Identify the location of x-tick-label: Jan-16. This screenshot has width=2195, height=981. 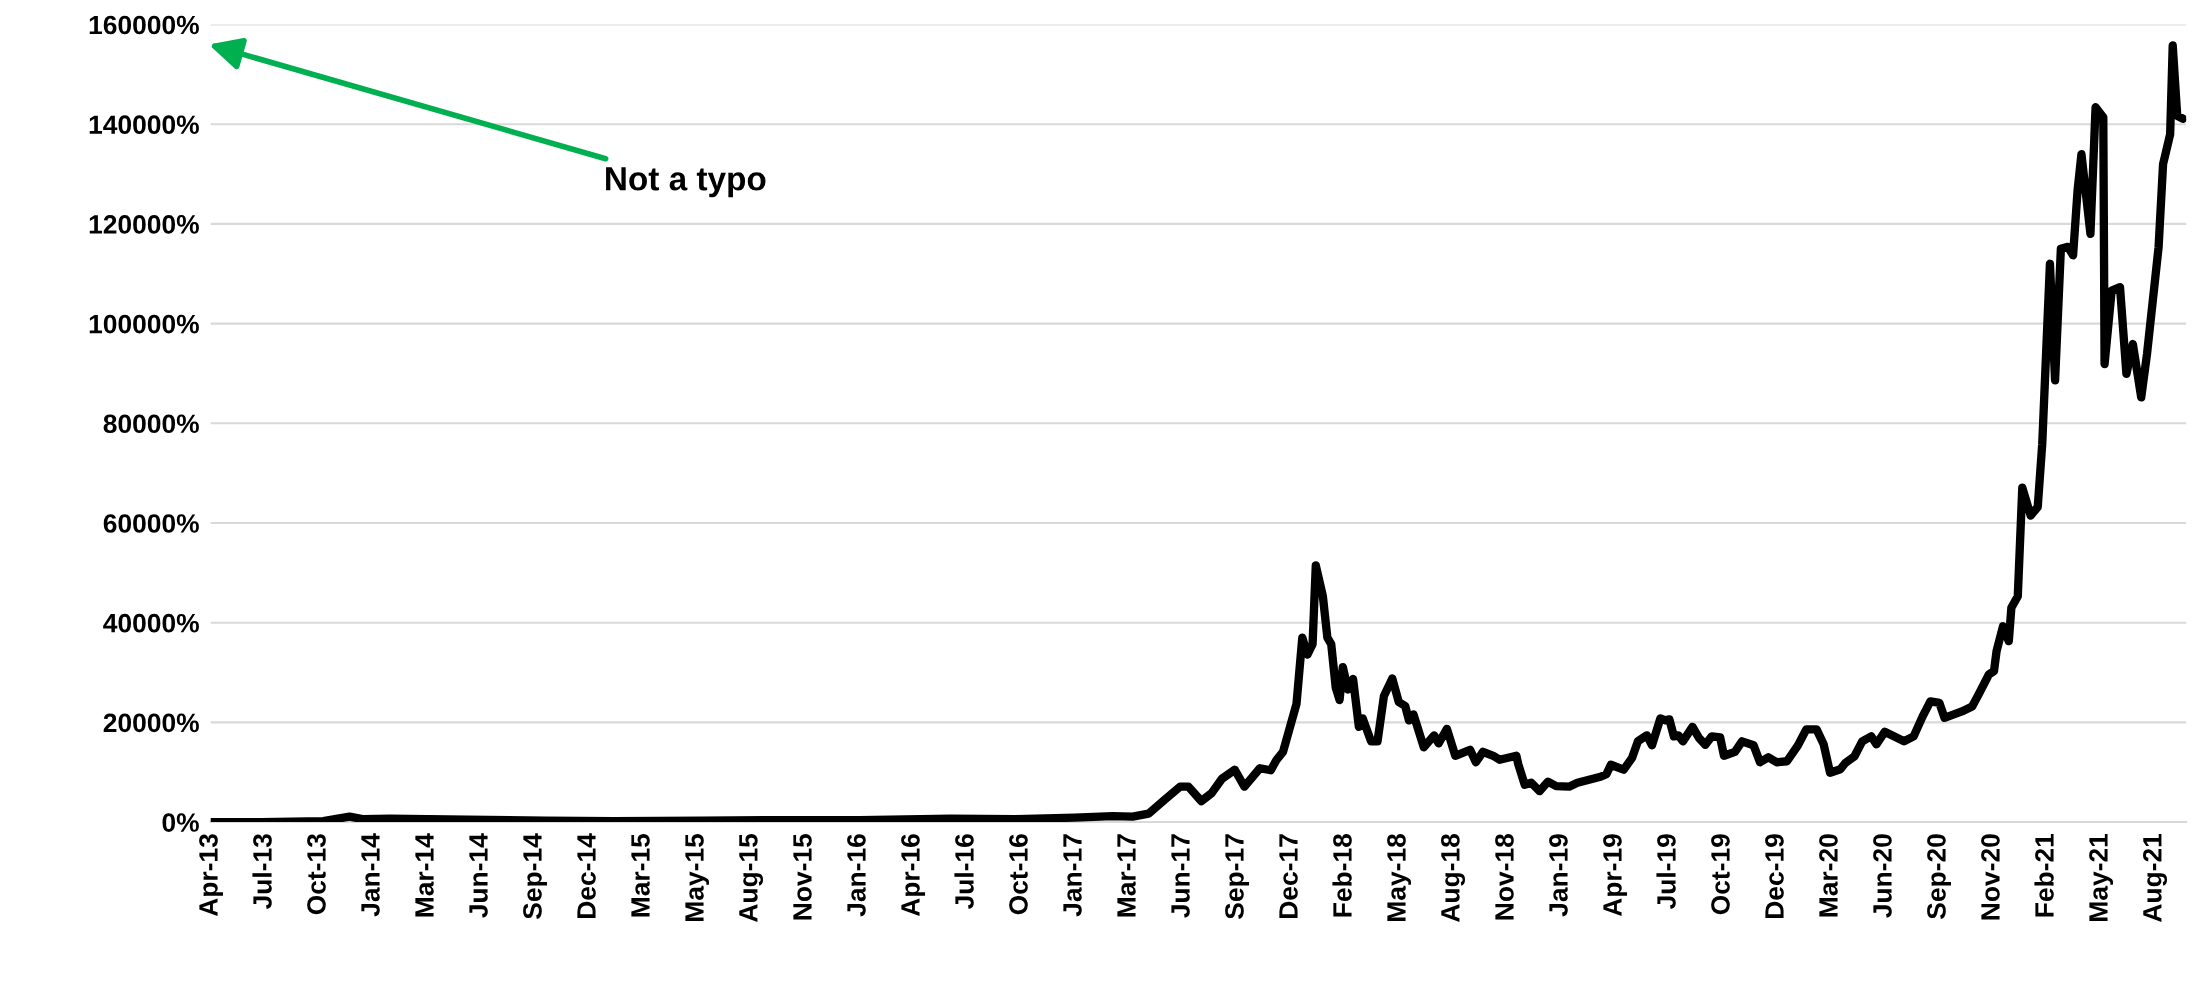
(856, 875).